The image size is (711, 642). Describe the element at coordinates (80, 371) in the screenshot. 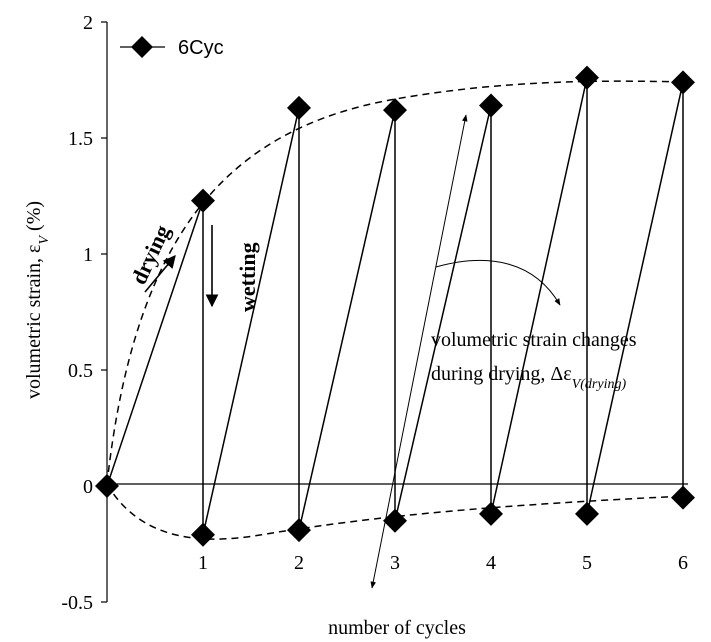

I see `y-tick-label: 0.5` at that location.